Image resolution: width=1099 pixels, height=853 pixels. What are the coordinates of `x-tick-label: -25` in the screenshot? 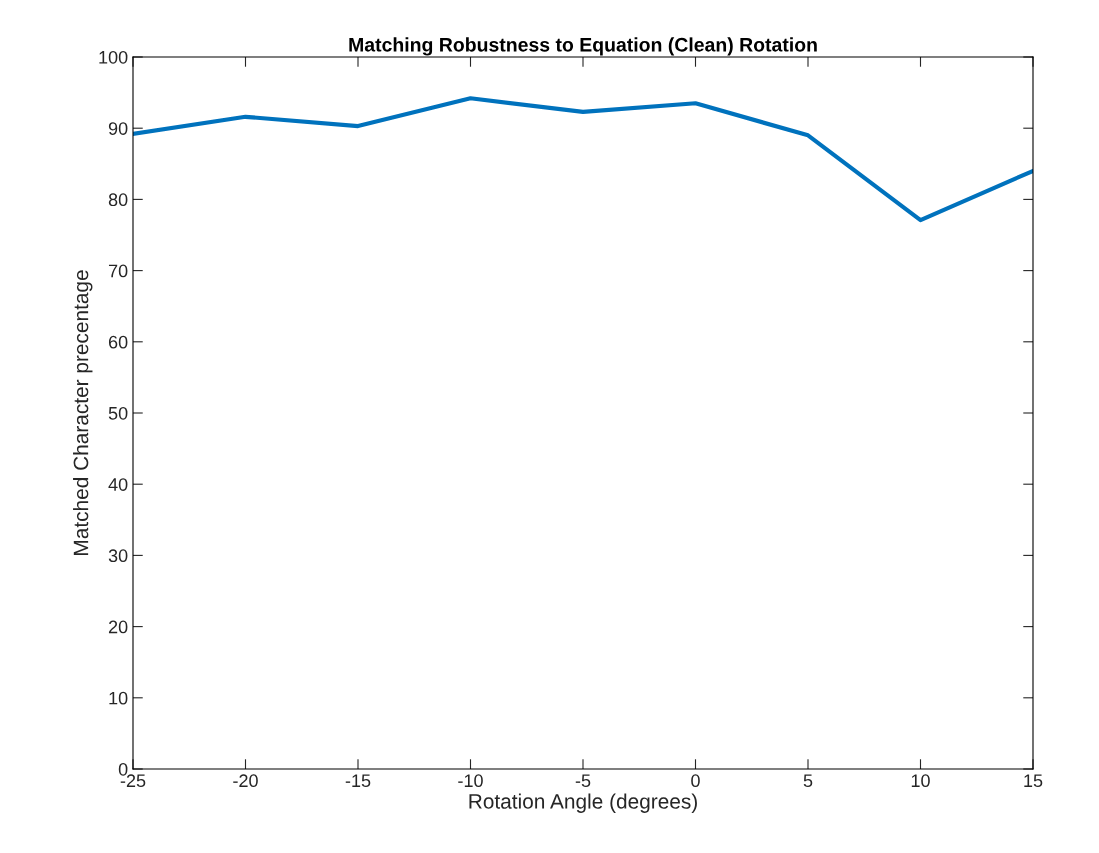 It's located at (133, 781).